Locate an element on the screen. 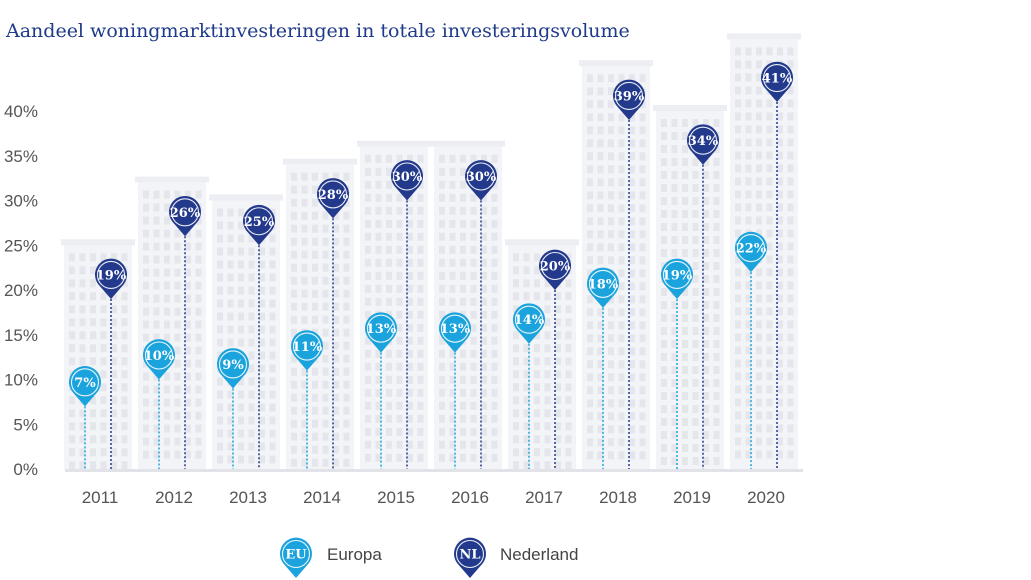 This screenshot has width=1031, height=580. eu-point-label: 11% is located at coordinates (307, 347).